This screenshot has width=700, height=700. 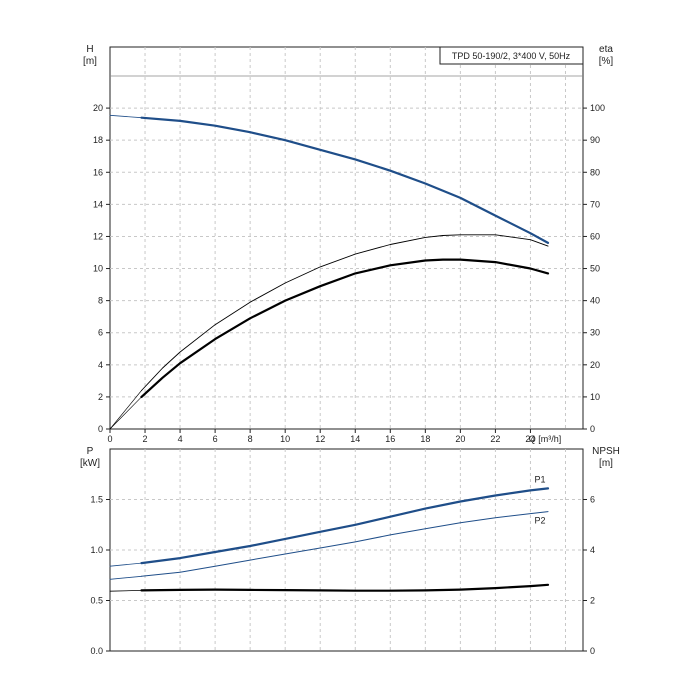 I want to click on x-axis: 0 2 4 6 8 10 12 14 16 18 20 22 24Q [m³/h], so click(x=334, y=436).